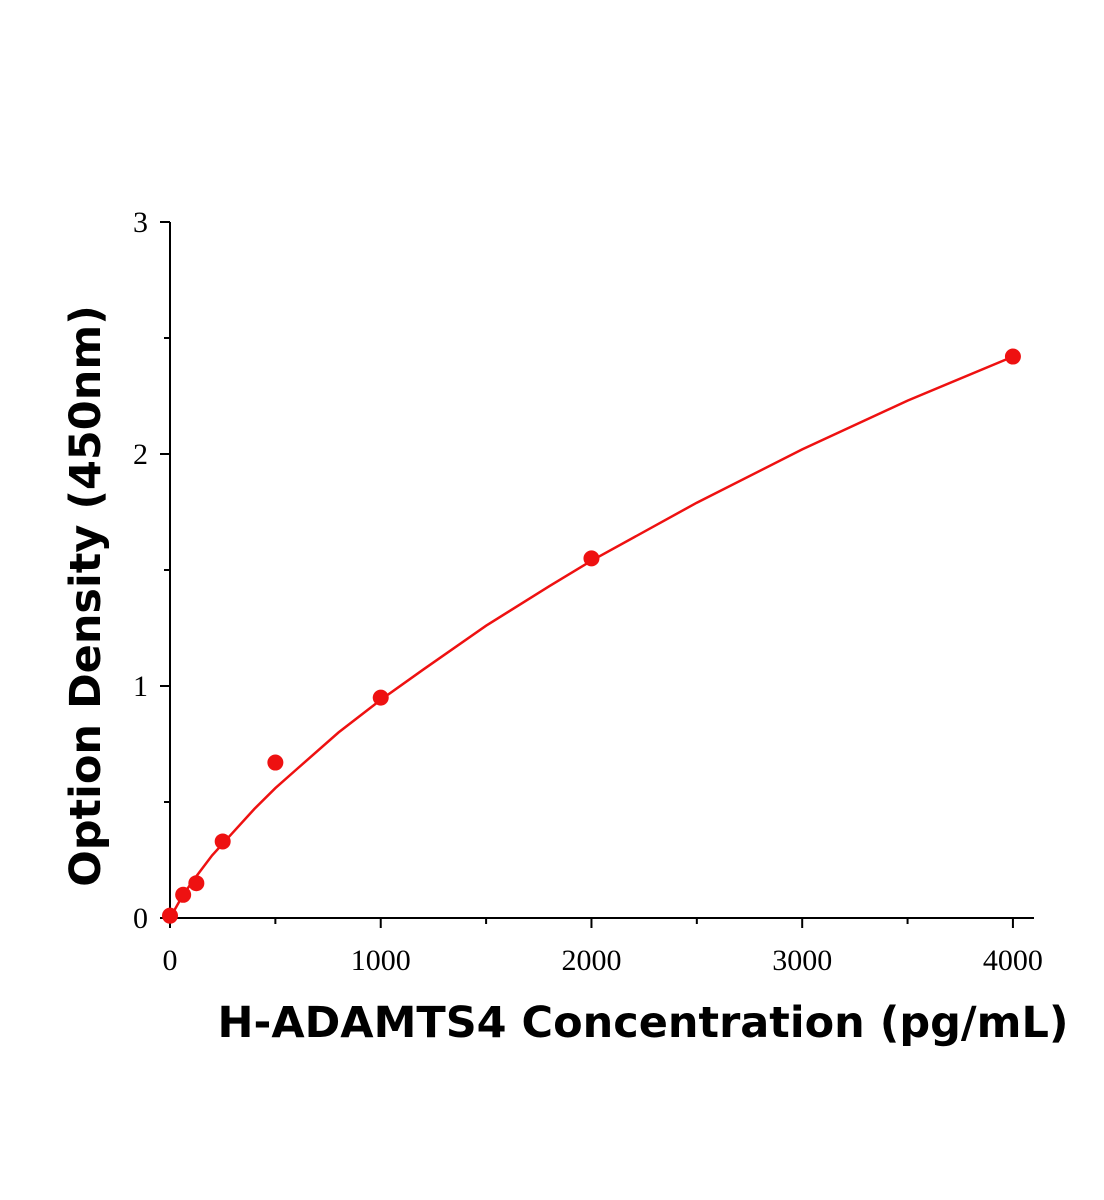  I want to click on x-tick-label: 4000, so click(1013, 960).